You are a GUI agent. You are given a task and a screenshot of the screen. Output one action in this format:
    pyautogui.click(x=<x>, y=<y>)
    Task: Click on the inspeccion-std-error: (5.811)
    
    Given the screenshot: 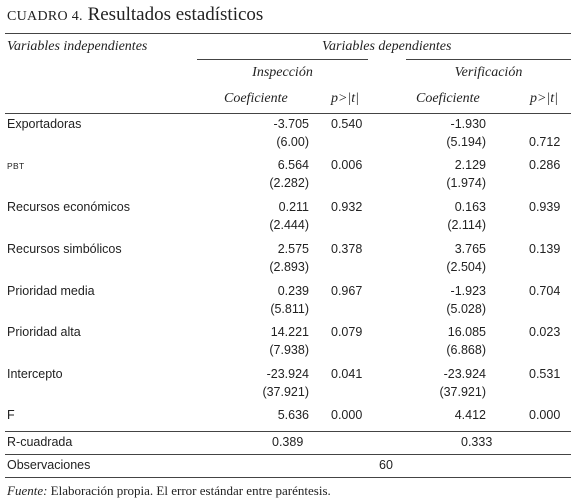 What is the action you would take?
    pyautogui.click(x=289, y=309)
    